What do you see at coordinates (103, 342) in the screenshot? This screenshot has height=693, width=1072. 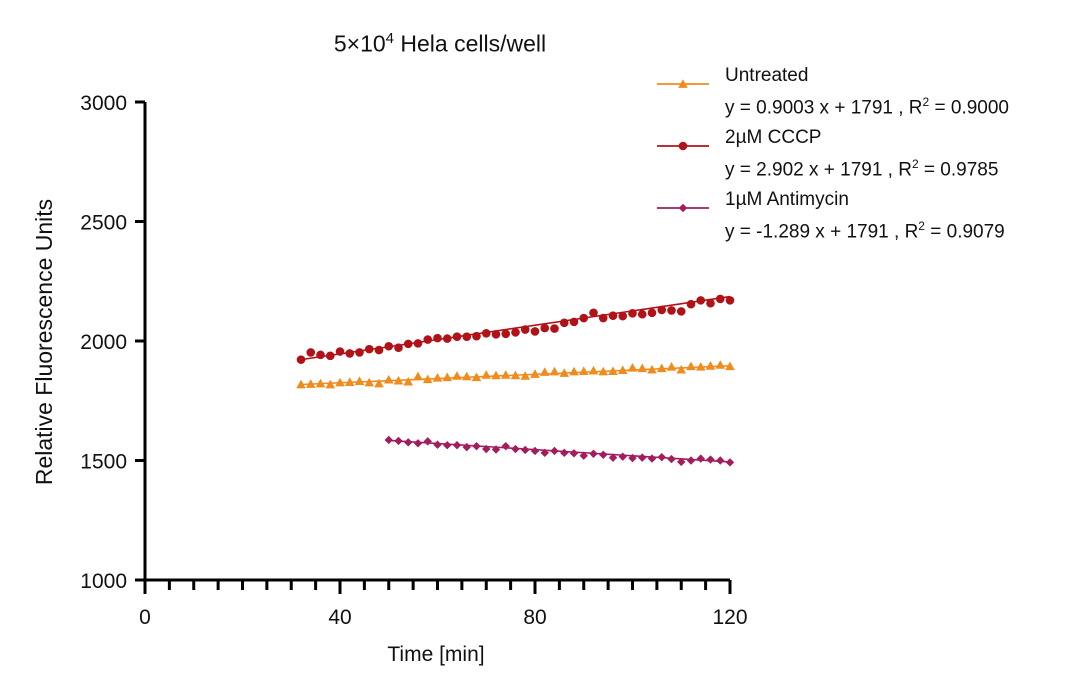 I see `y-tick-label: 2000` at bounding box center [103, 342].